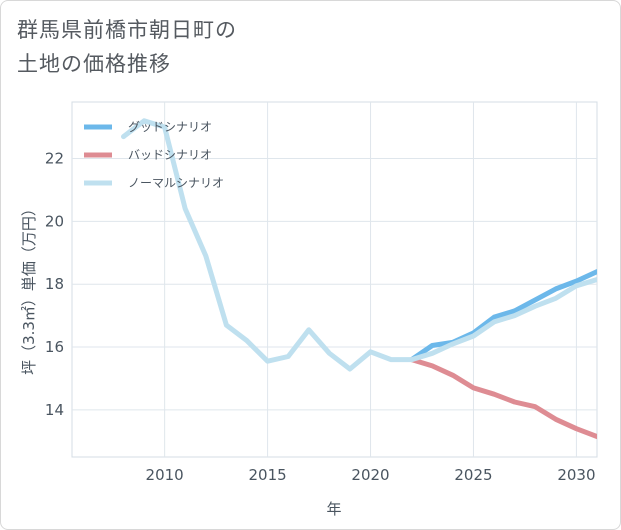  Describe the element at coordinates (473, 475) in the screenshot. I see `x-tick-label: 2025` at that location.